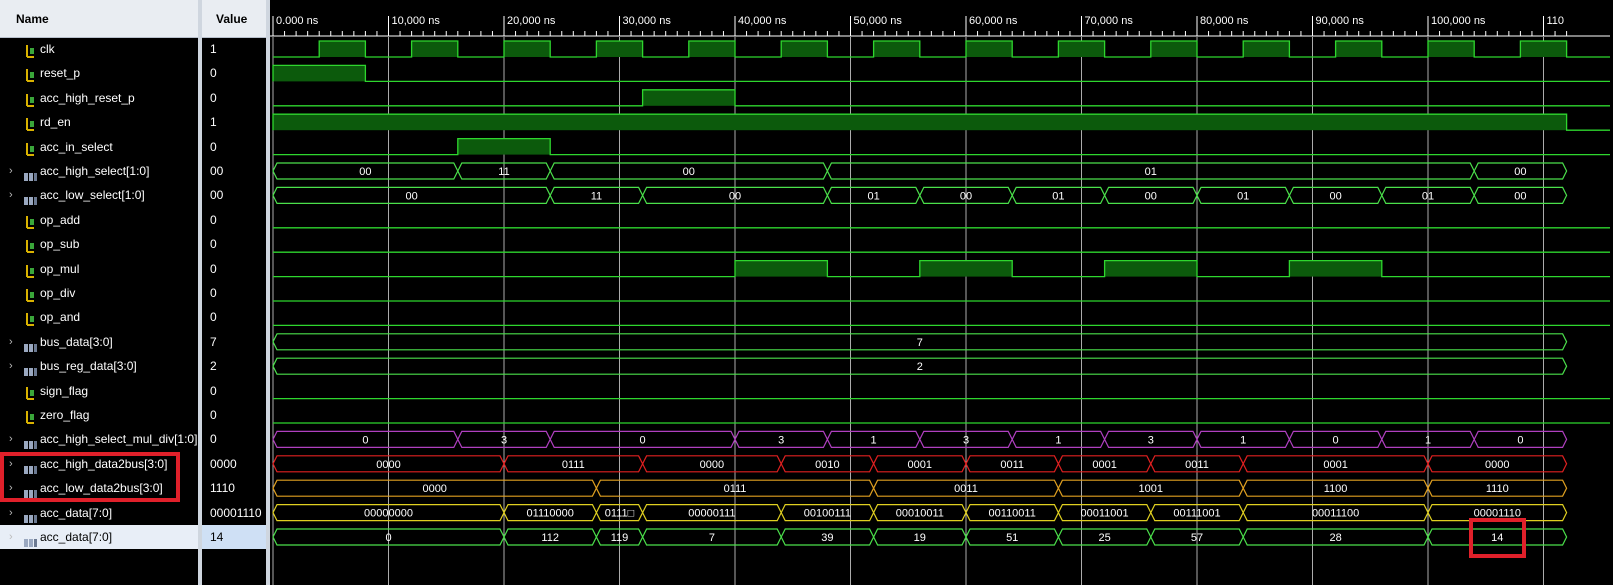 The image size is (1613, 585). Describe the element at coordinates (99, 73) in the screenshot. I see `signal-row-reset-p: reset_p` at that location.